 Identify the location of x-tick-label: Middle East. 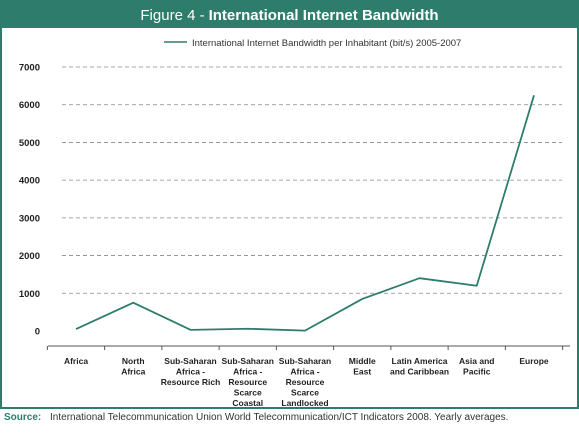
(362, 366).